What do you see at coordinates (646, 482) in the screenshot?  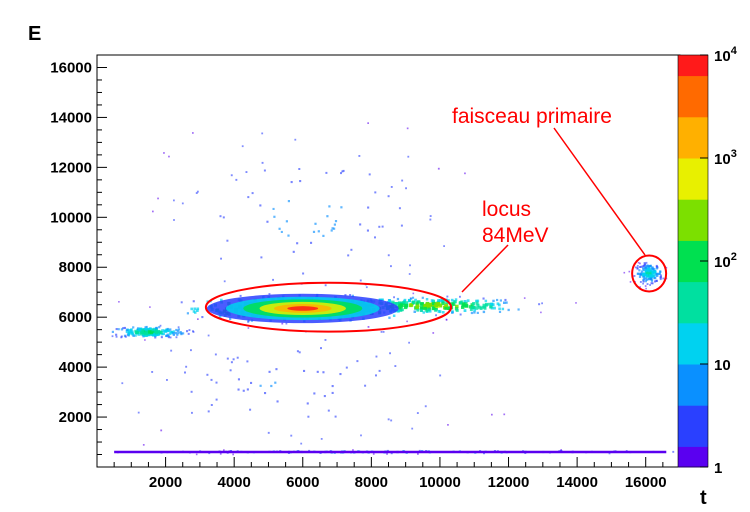 I see `x-tick-label: 16000` at bounding box center [646, 482].